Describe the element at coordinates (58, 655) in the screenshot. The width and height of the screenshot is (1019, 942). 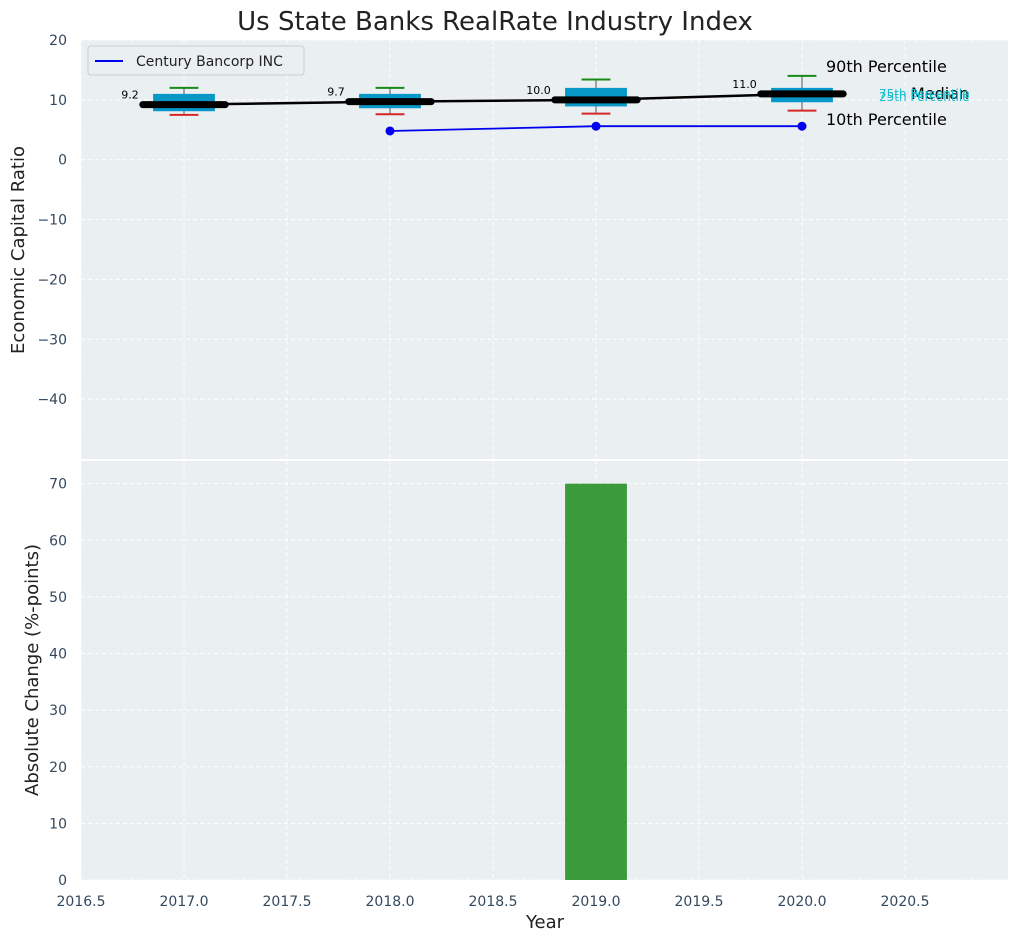
I see `bottom-y-tick-label: 40` at that location.